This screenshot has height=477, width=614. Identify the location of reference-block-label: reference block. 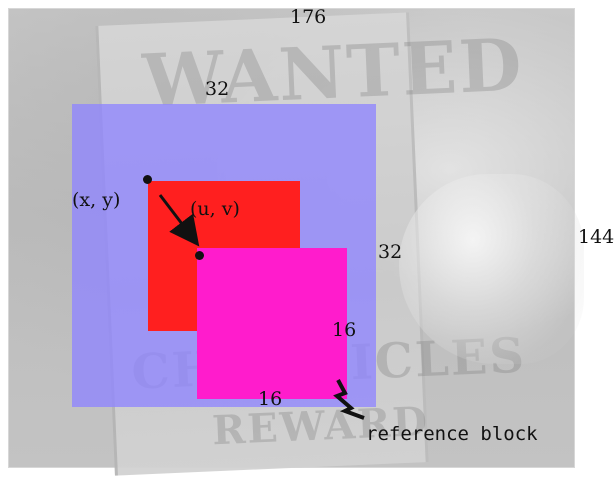
(452, 434).